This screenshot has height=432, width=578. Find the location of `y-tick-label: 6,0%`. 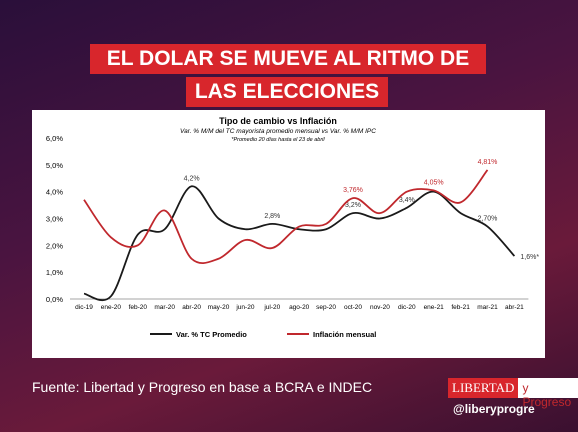

y-tick-label: 6,0% is located at coordinates (54, 138).